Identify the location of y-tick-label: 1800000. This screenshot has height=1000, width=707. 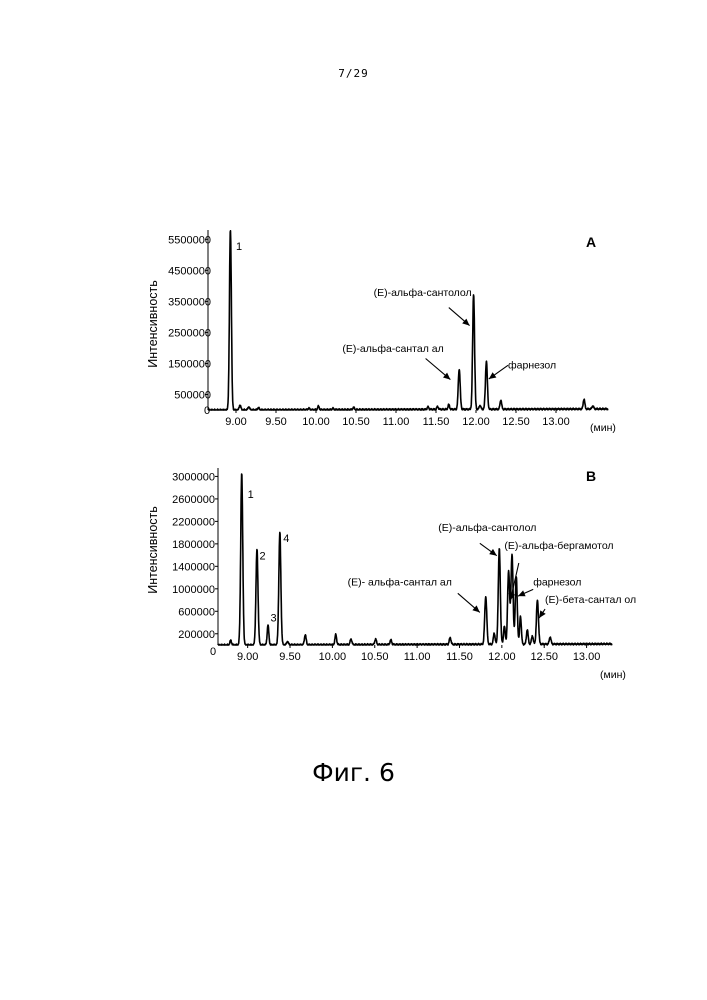
(193, 545).